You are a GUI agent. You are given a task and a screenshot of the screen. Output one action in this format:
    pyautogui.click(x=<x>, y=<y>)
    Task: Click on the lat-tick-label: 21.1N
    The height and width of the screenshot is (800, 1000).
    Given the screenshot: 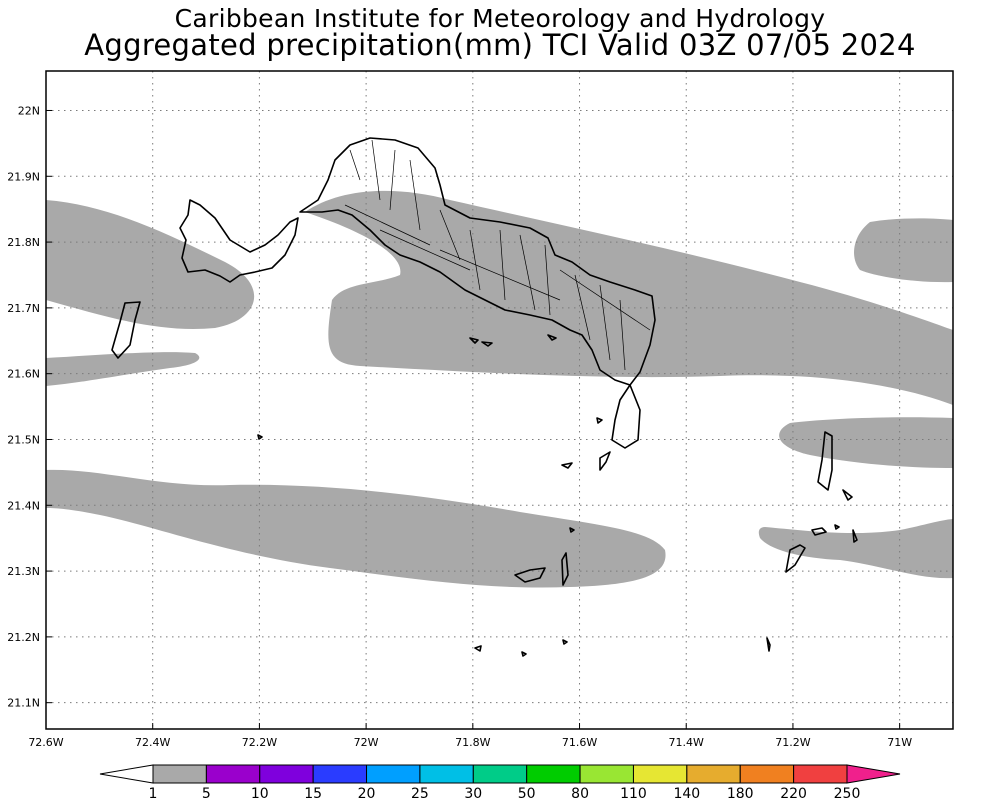 What is the action you would take?
    pyautogui.click(x=23, y=703)
    